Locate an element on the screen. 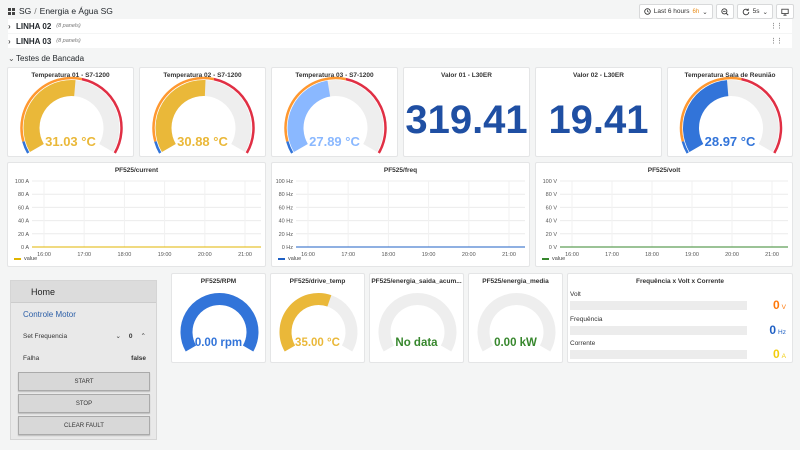  stat-value: 19.41 is located at coordinates (598, 120).